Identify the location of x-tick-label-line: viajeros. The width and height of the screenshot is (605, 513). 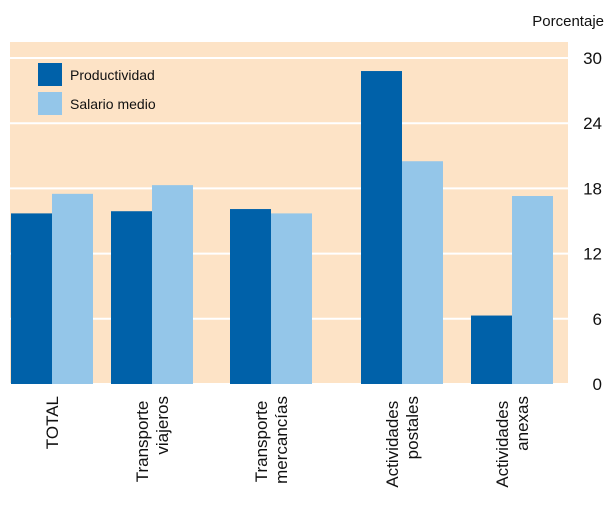
(162, 425).